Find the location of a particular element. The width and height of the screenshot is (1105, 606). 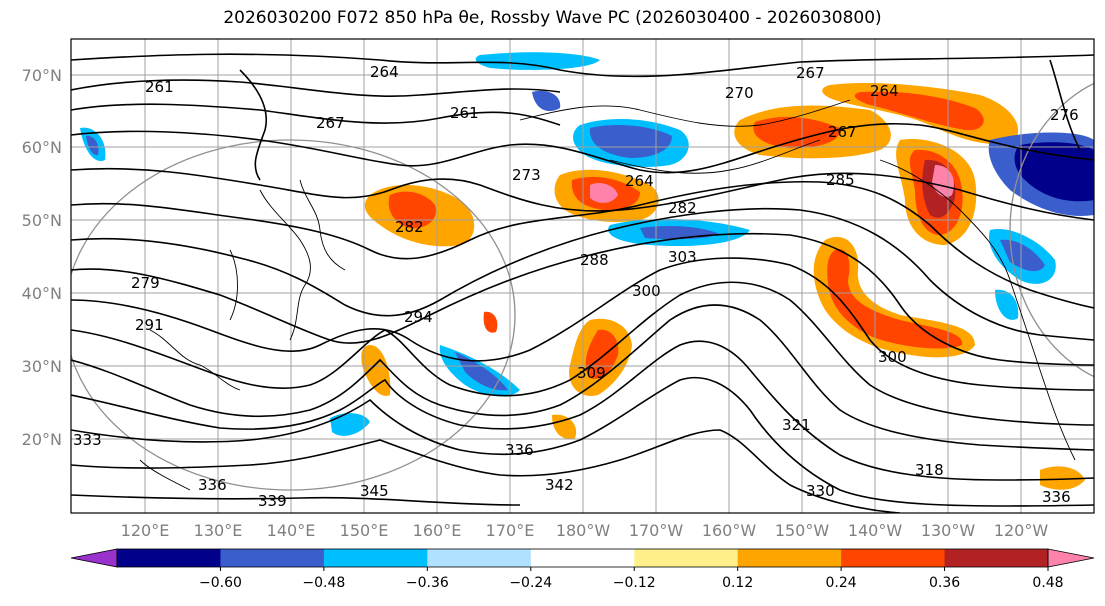

lon-label: 120°W is located at coordinates (1021, 530).